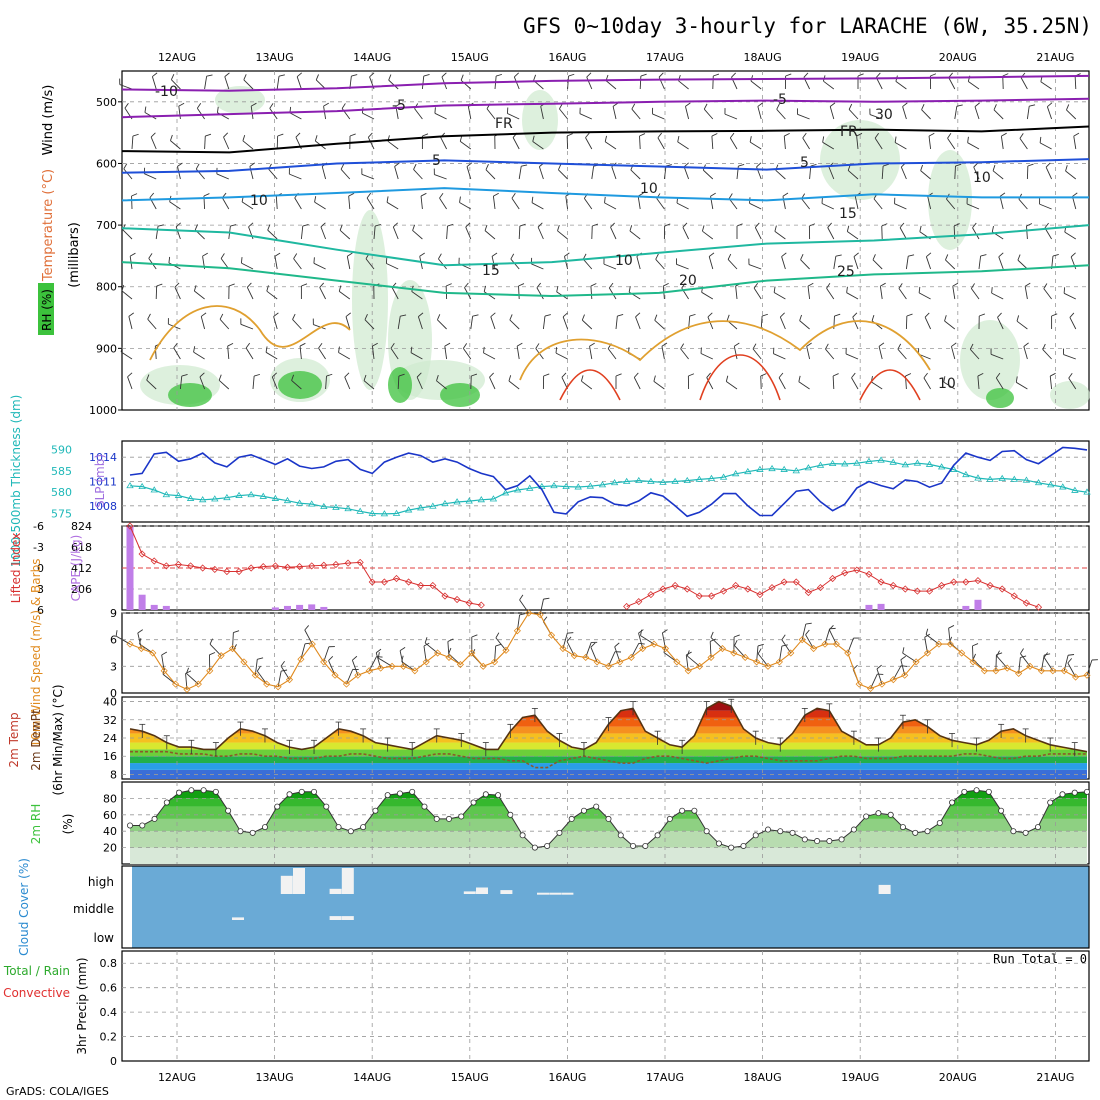  Describe the element at coordinates (763, 1077) in the screenshot. I see `bottom-date-label: 18AUG` at that location.